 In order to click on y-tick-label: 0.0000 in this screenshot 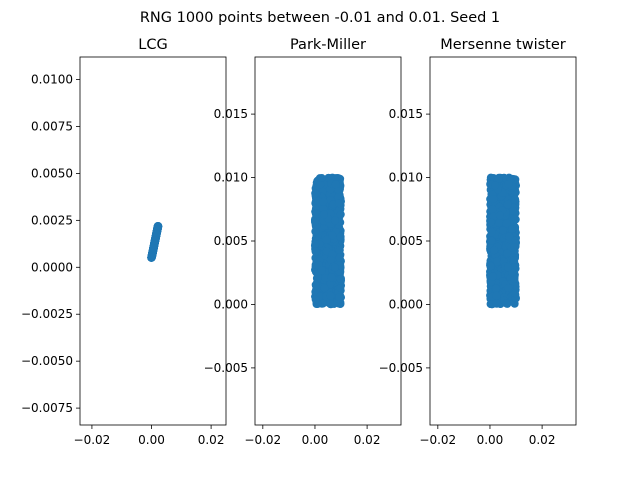, I will do `click(52, 267)`.